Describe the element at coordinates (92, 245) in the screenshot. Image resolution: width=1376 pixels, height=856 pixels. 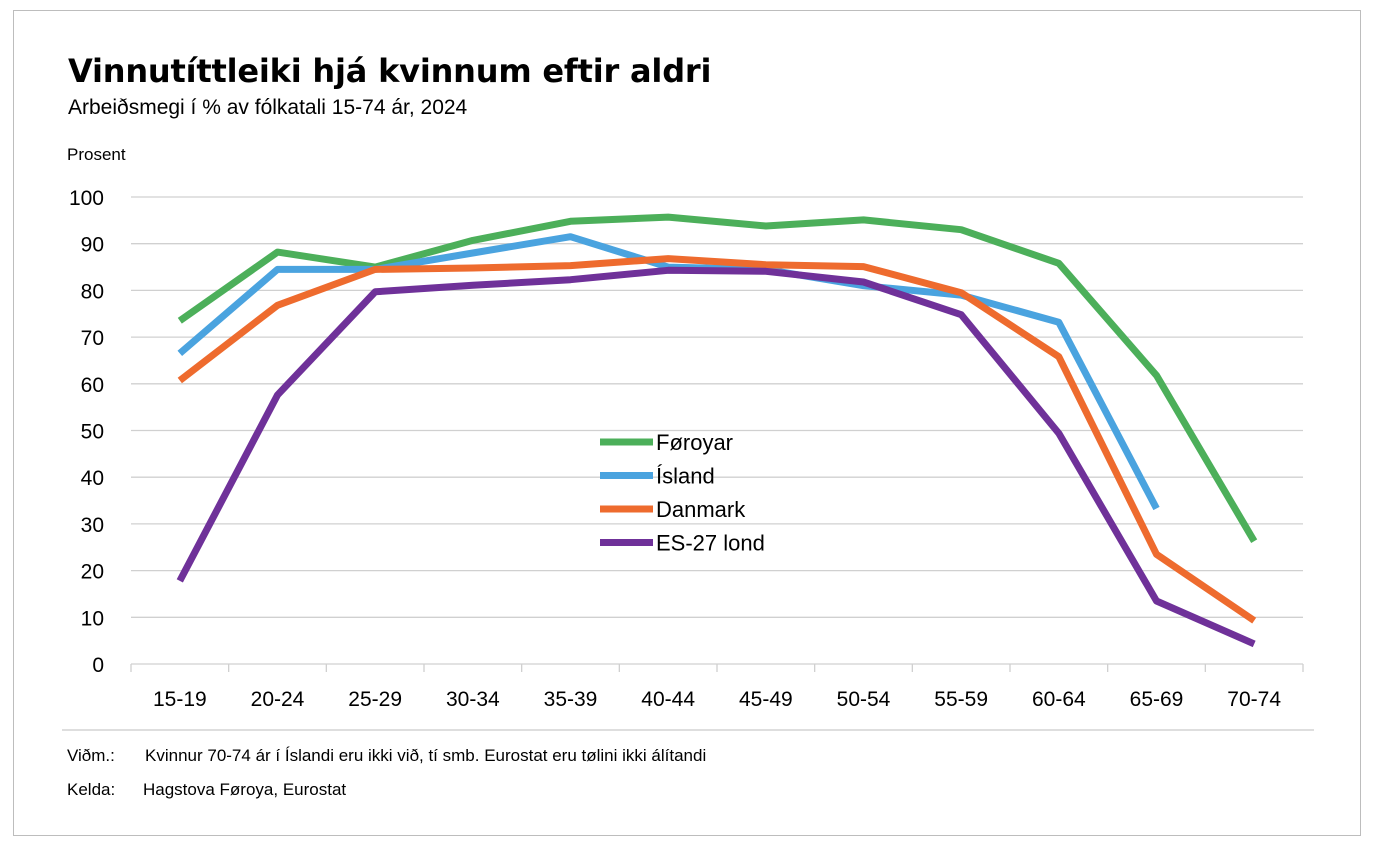
I see `y-tick-label: 90` at that location.